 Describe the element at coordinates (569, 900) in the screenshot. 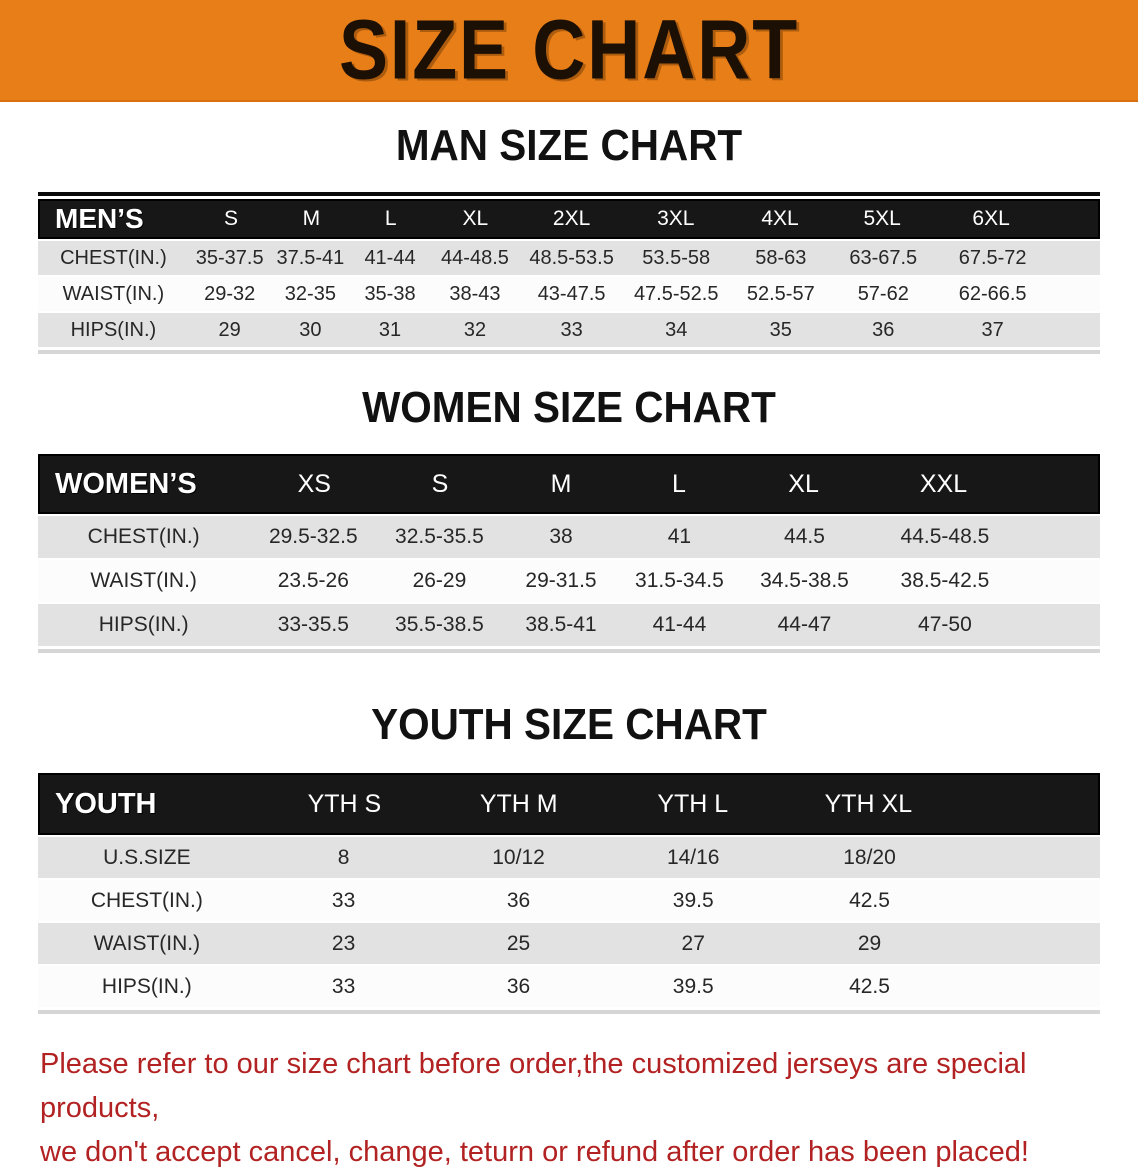

I see `measurement-row: CHEST(IN.) 33 36 39.5 42.5` at that location.